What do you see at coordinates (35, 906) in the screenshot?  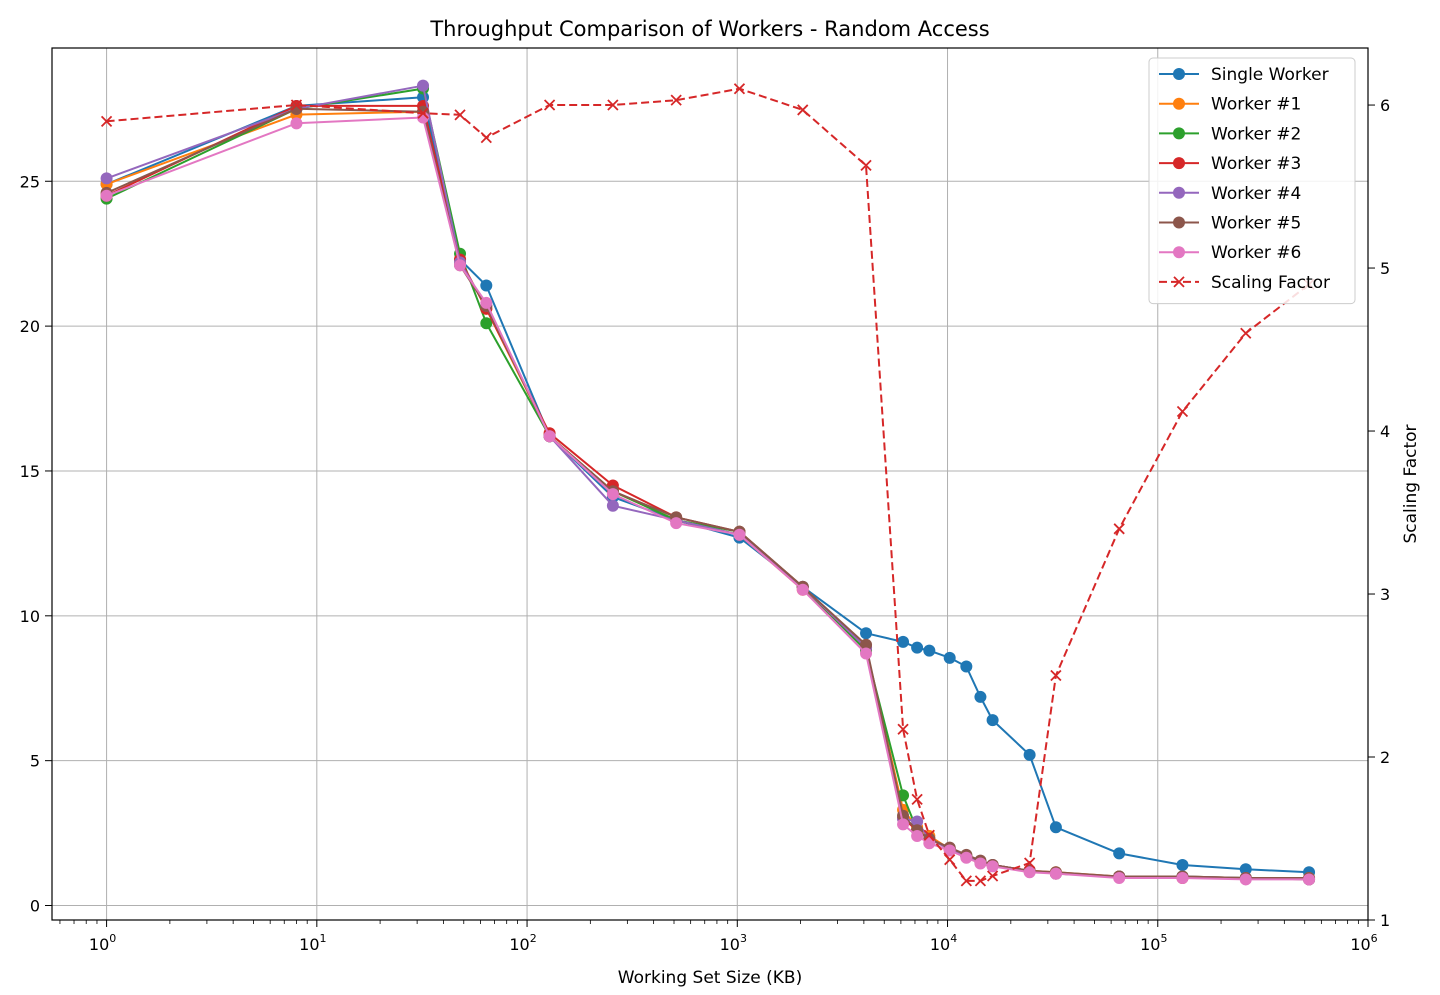 I see `y-tick-label: 0` at bounding box center [35, 906].